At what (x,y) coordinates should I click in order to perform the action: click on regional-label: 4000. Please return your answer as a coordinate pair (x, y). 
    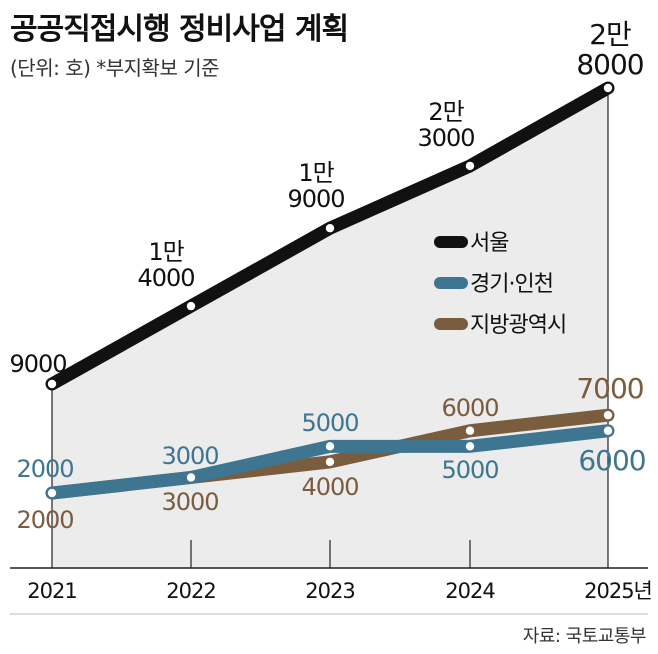
    Looking at the image, I should click on (329, 487).